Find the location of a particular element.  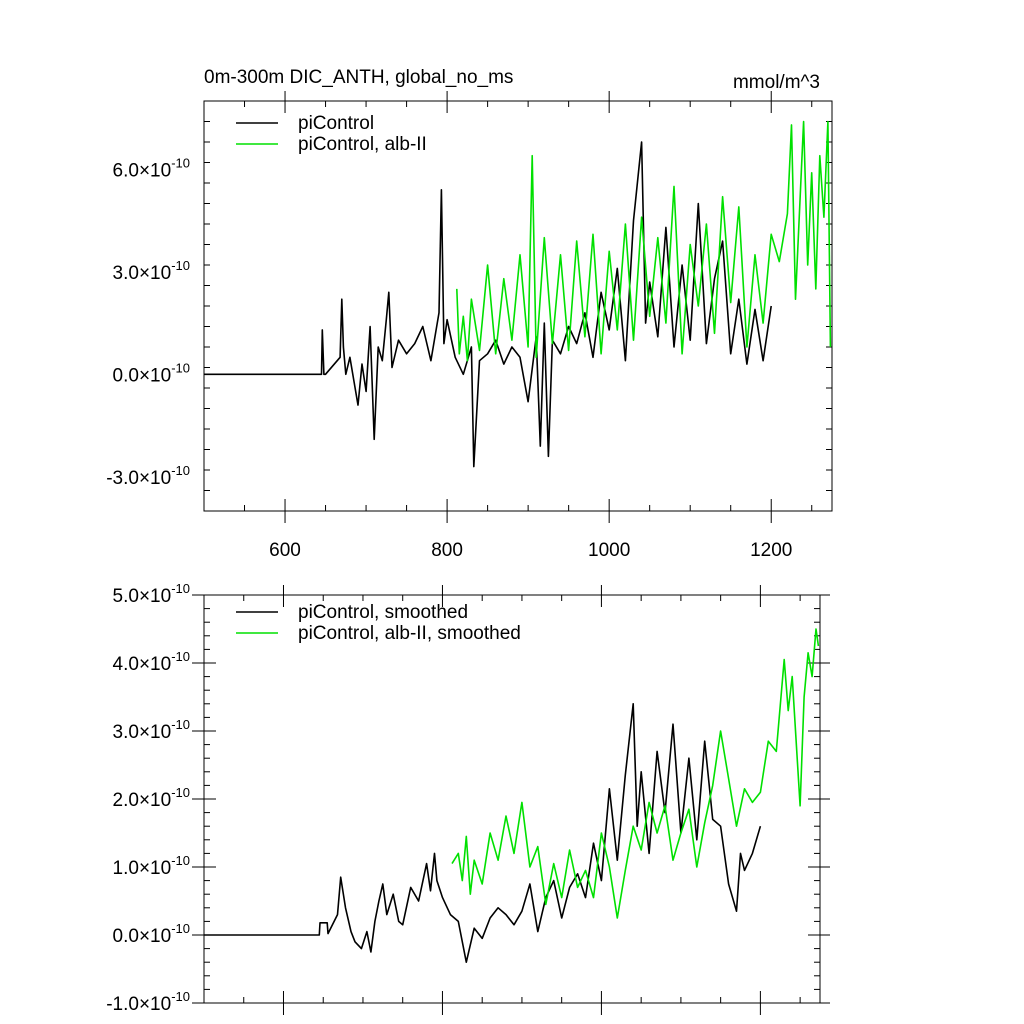

y-tick-label: 4.0×10⁻¹⁰ is located at coordinates (151, 662).